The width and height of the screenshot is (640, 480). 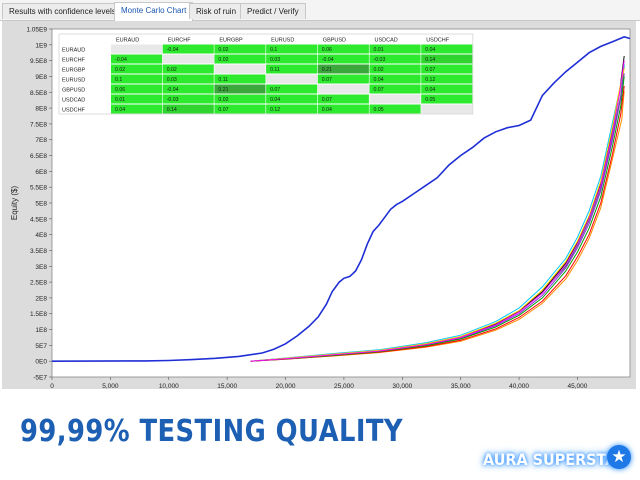 I want to click on correlation-row-header: EURGBP, so click(x=74, y=71).